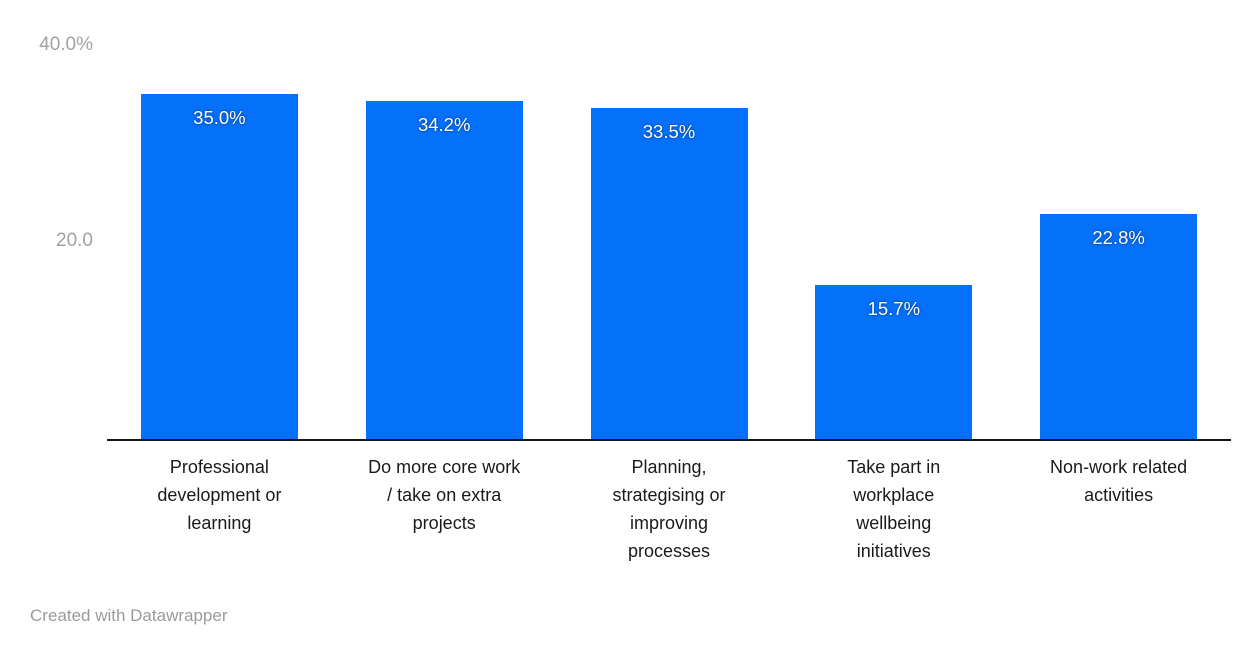 The height and width of the screenshot is (660, 1260). I want to click on bar-value-label: 35.0%, so click(219, 117).